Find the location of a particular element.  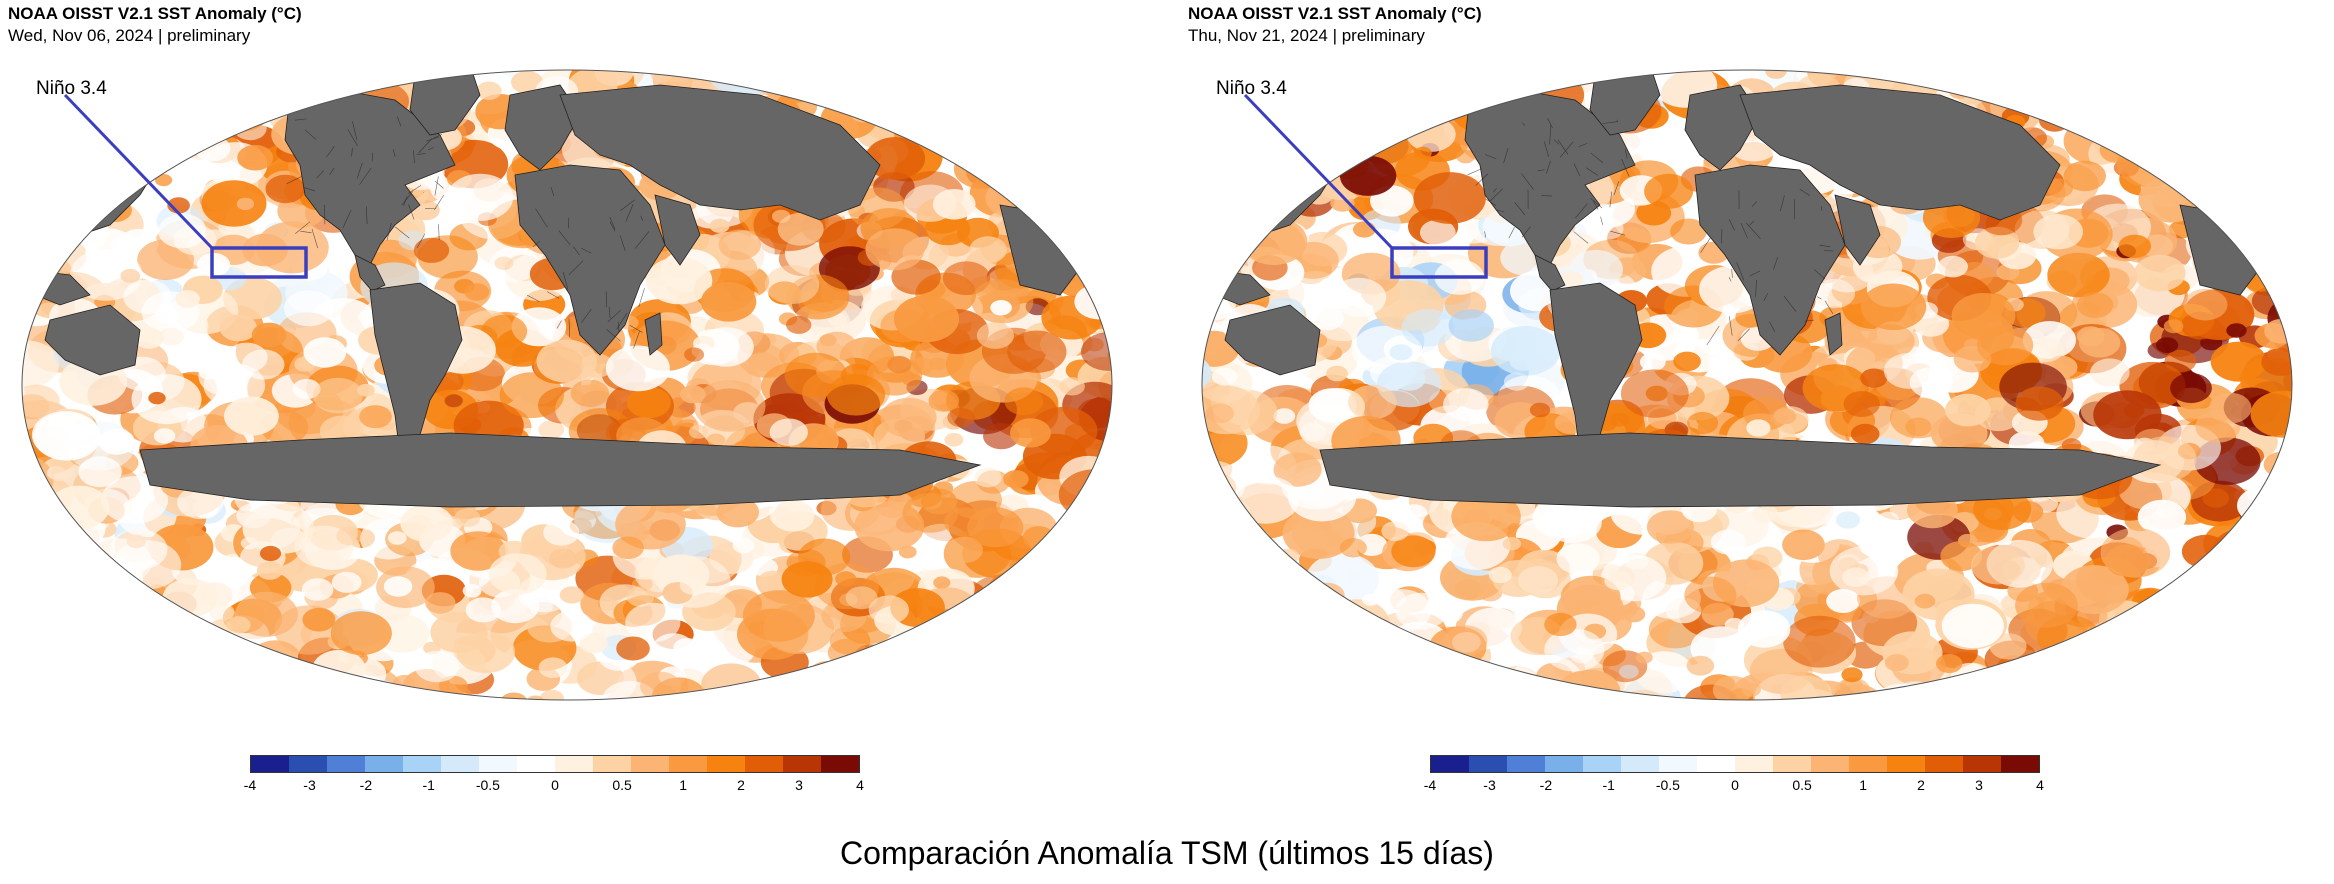

map-subtitle: Wed, Nov 06, 2024 | preliminary is located at coordinates (129, 35).